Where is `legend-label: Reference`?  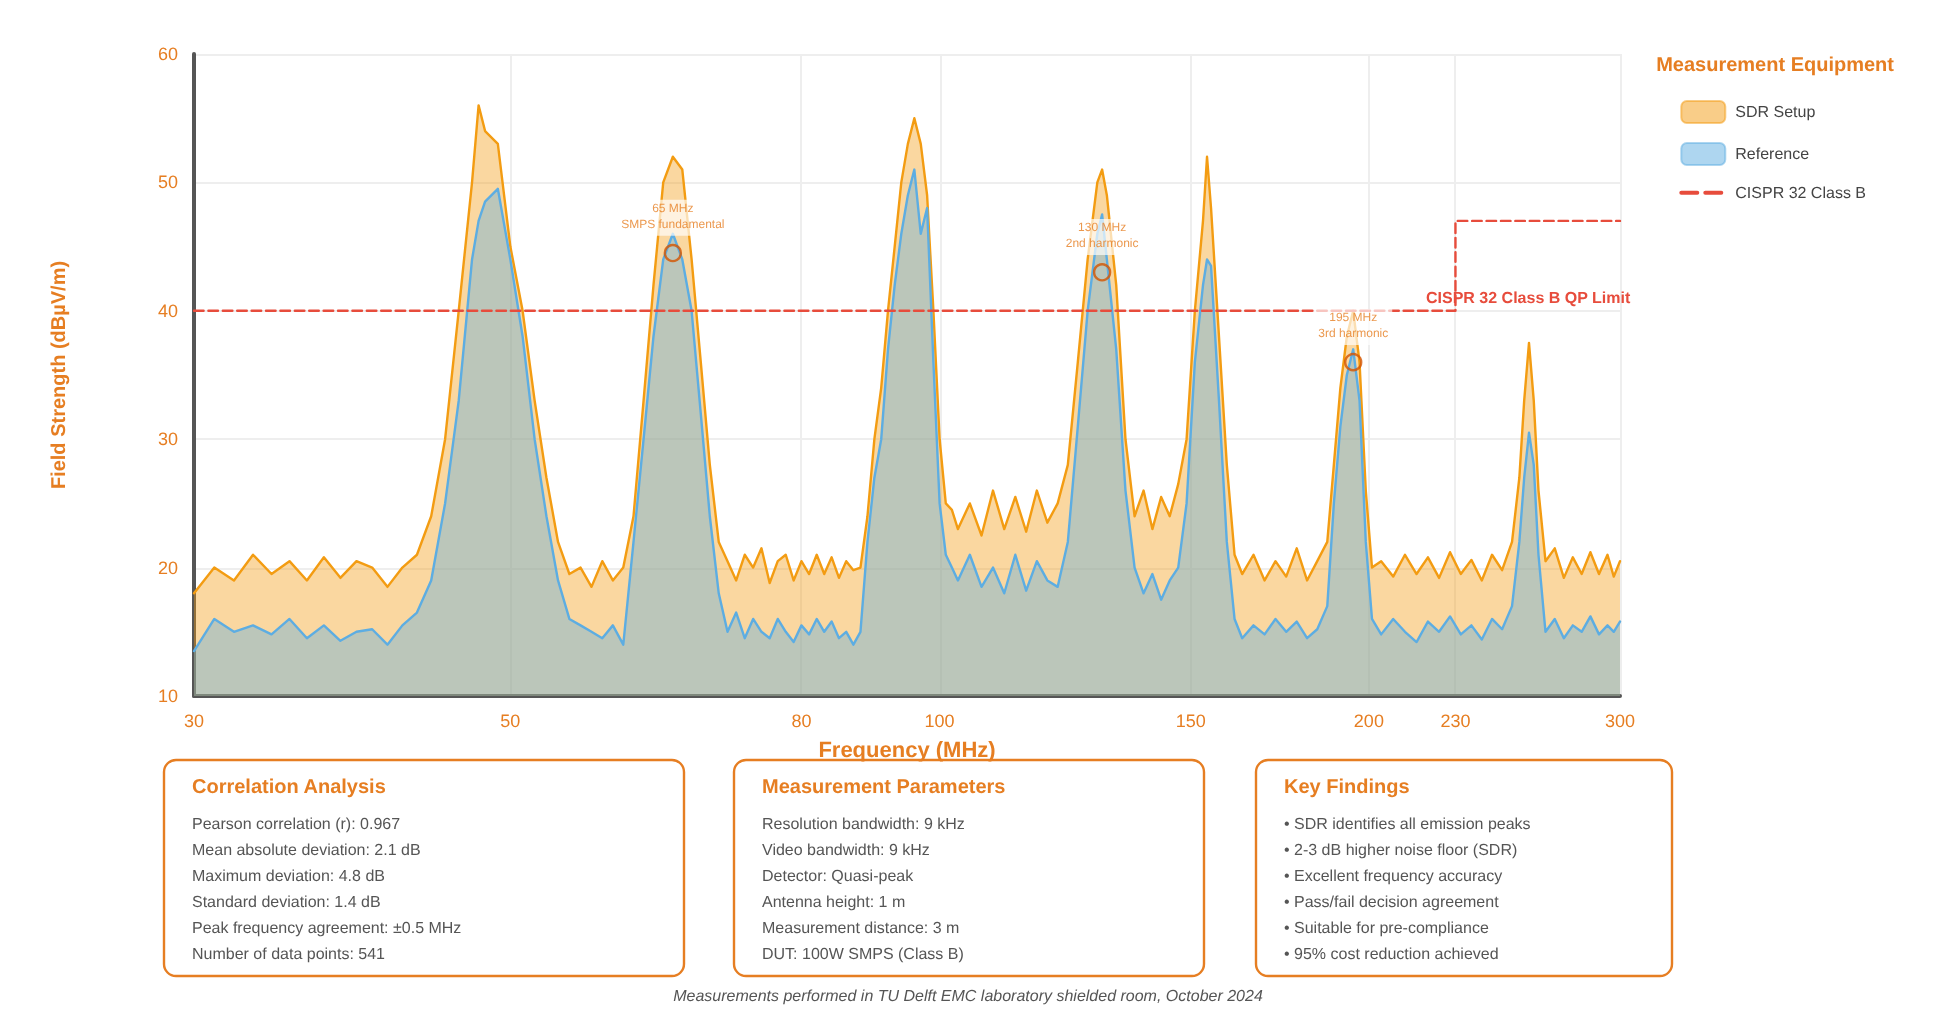
legend-label: Reference is located at coordinates (1773, 154).